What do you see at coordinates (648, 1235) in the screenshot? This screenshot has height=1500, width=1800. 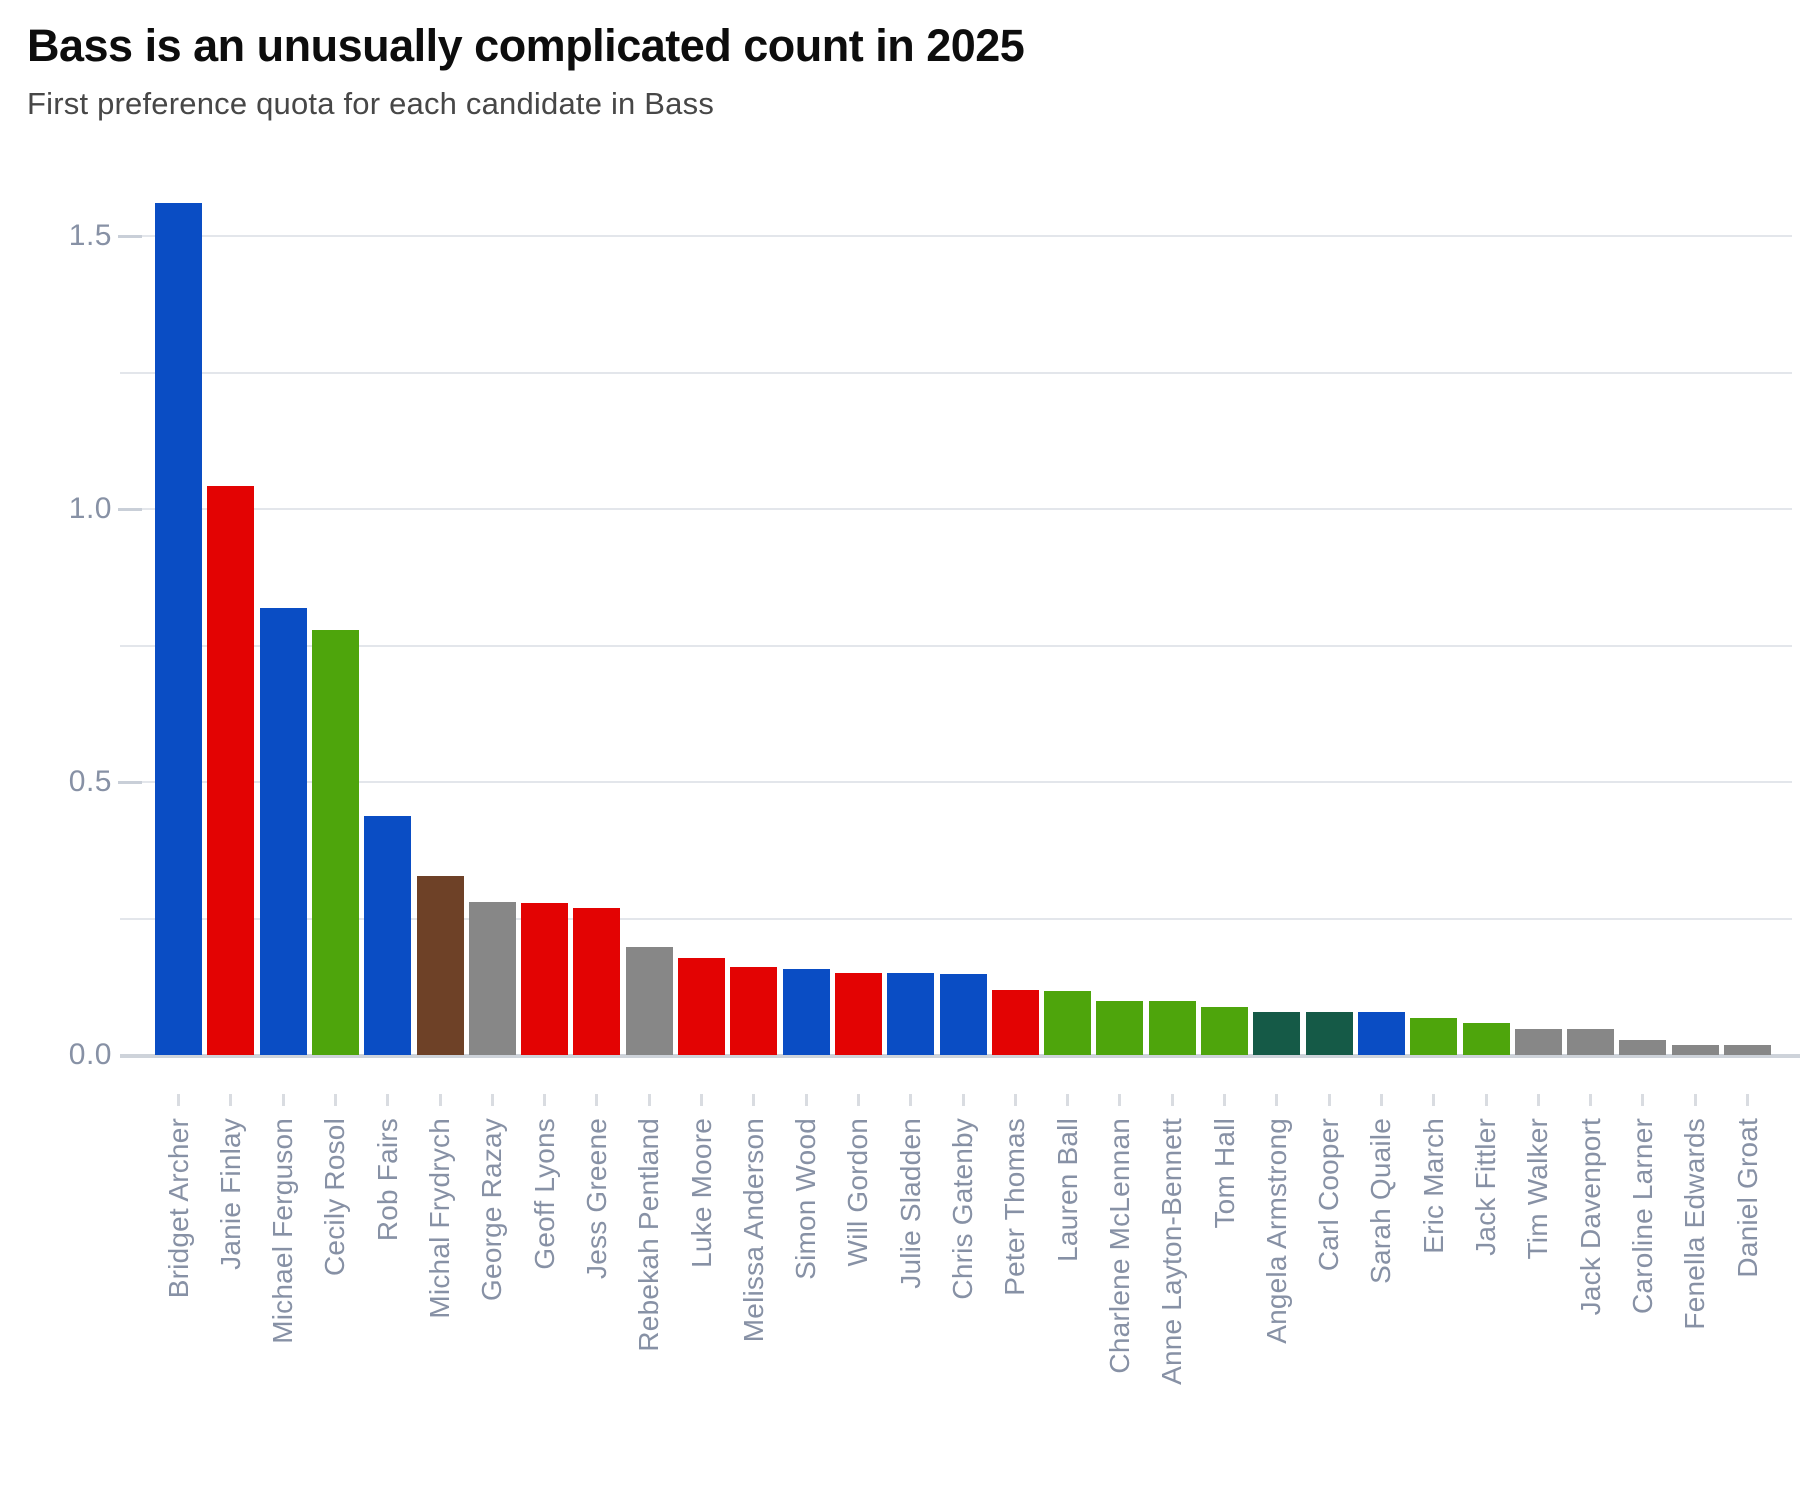 I see `x-axis-label-rebekah-pentland: Rebekah Pentland` at bounding box center [648, 1235].